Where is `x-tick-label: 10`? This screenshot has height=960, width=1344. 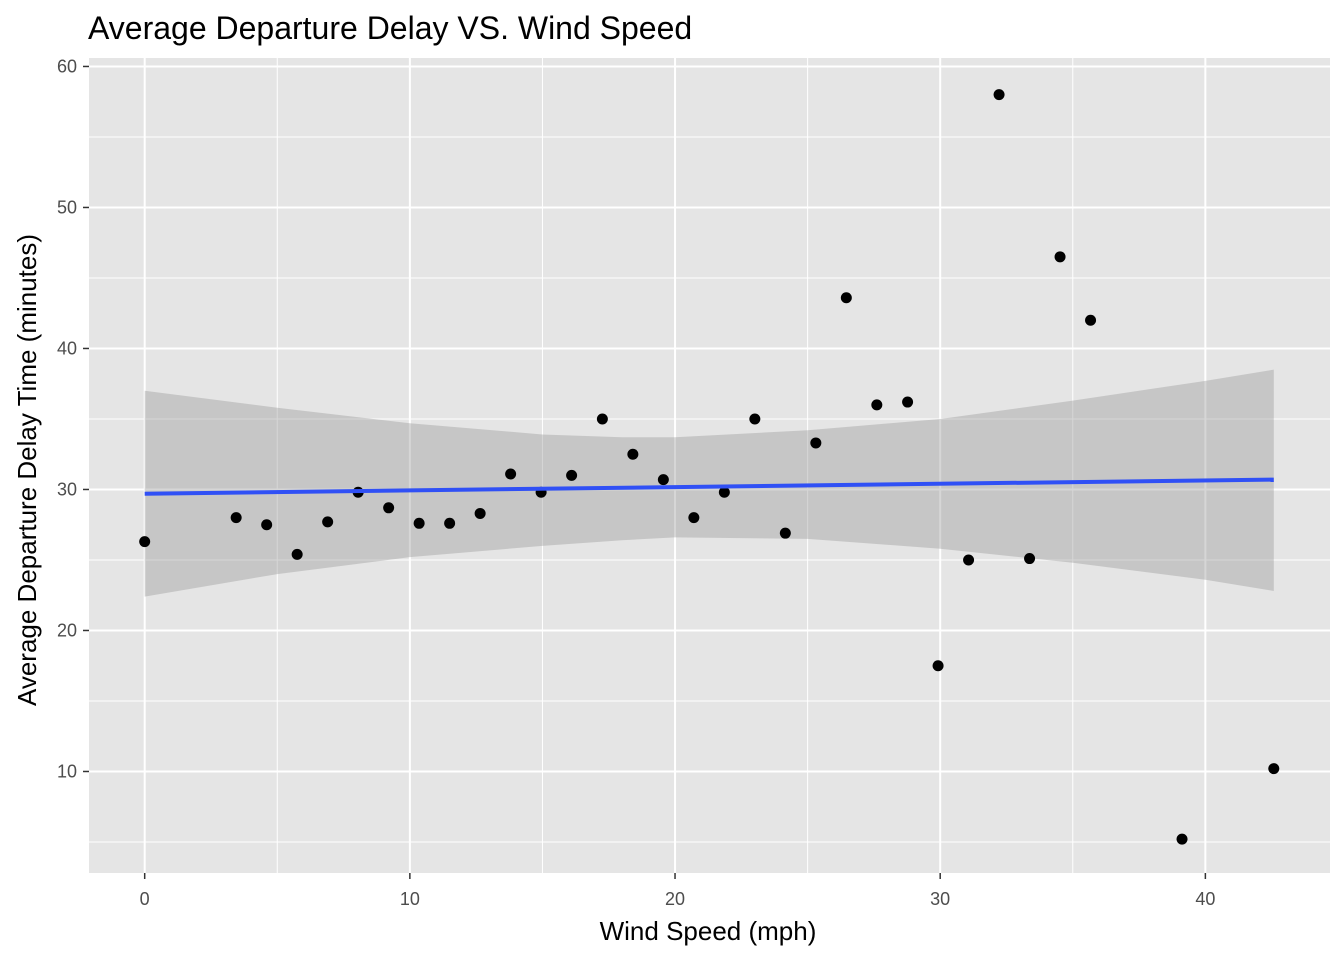 x-tick-label: 10 is located at coordinates (410, 899).